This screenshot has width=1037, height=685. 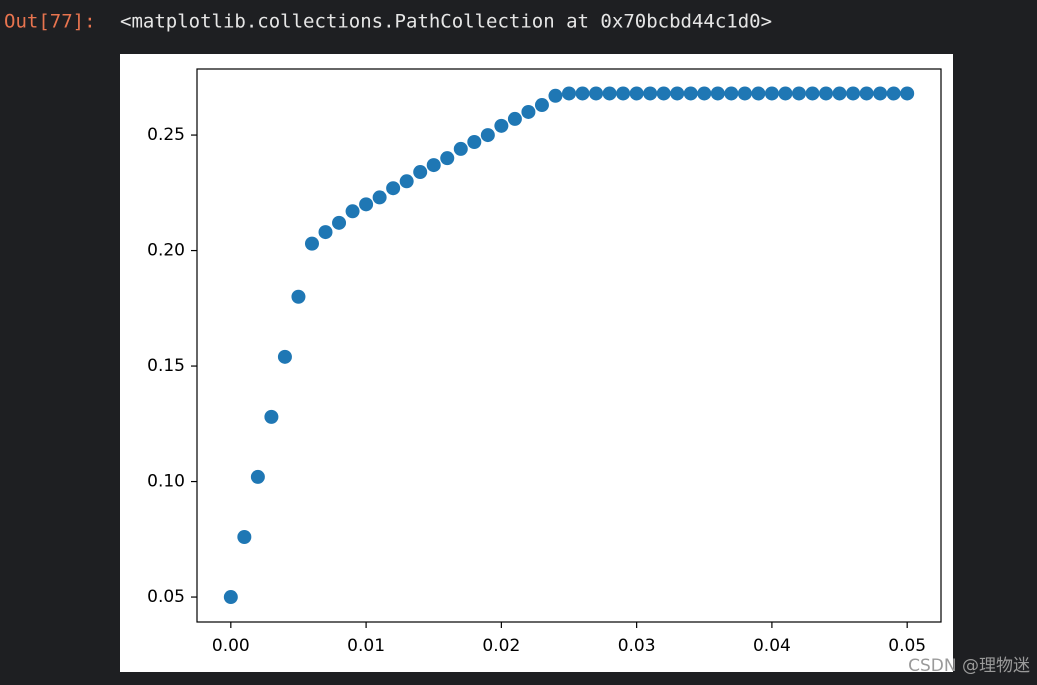 What do you see at coordinates (166, 482) in the screenshot?
I see `y-tick-label: 0.10` at bounding box center [166, 482].